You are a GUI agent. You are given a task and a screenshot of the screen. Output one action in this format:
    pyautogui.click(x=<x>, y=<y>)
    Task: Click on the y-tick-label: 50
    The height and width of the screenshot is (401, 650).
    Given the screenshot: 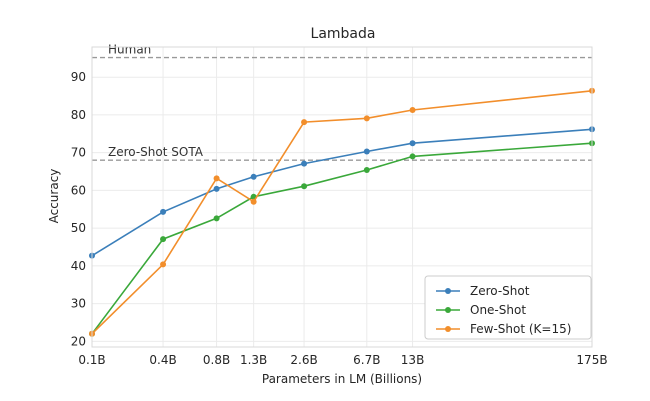 What is the action you would take?
    pyautogui.click(x=78, y=228)
    